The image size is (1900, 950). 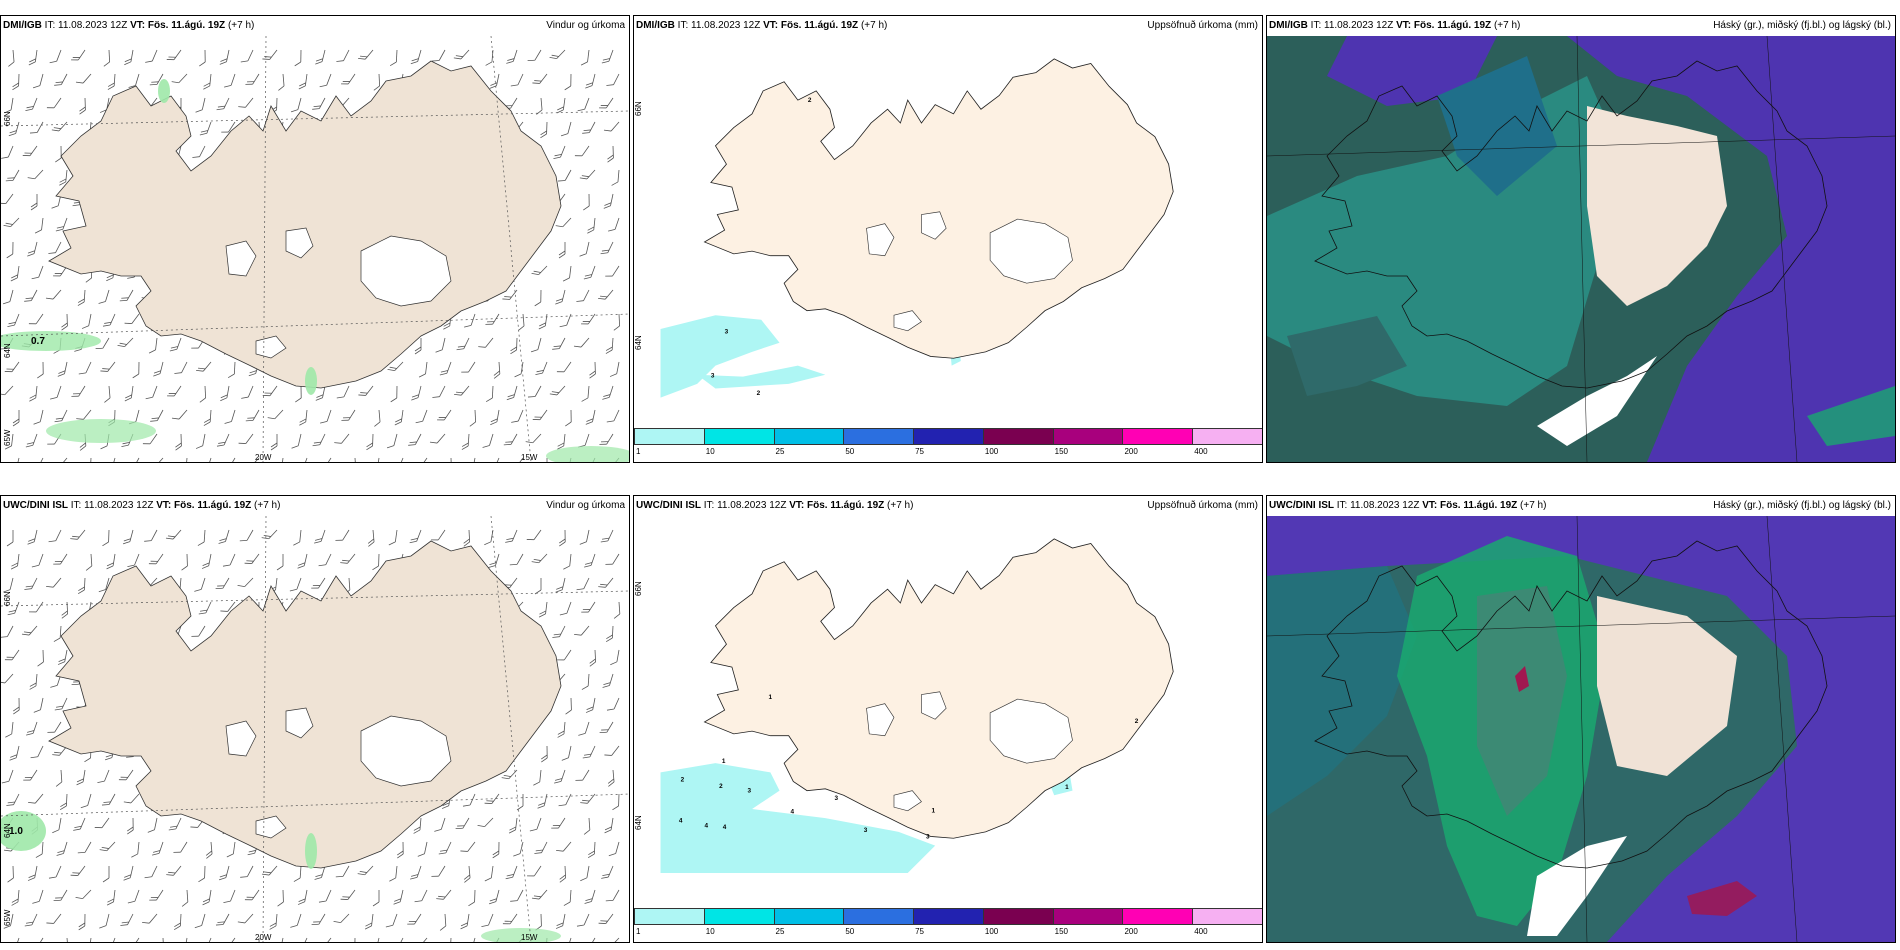 What do you see at coordinates (51, 341) in the screenshot?
I see `rain-area` at bounding box center [51, 341].